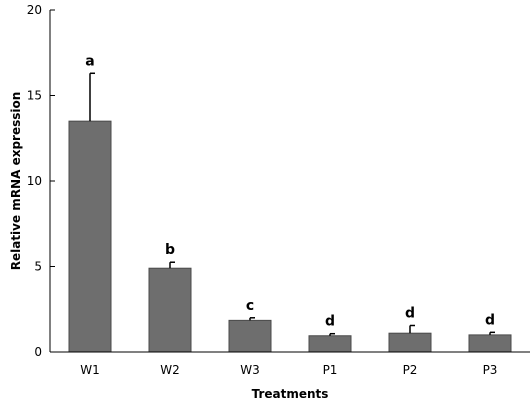 The image size is (532, 408). I want to click on bar-w3, so click(250, 336).